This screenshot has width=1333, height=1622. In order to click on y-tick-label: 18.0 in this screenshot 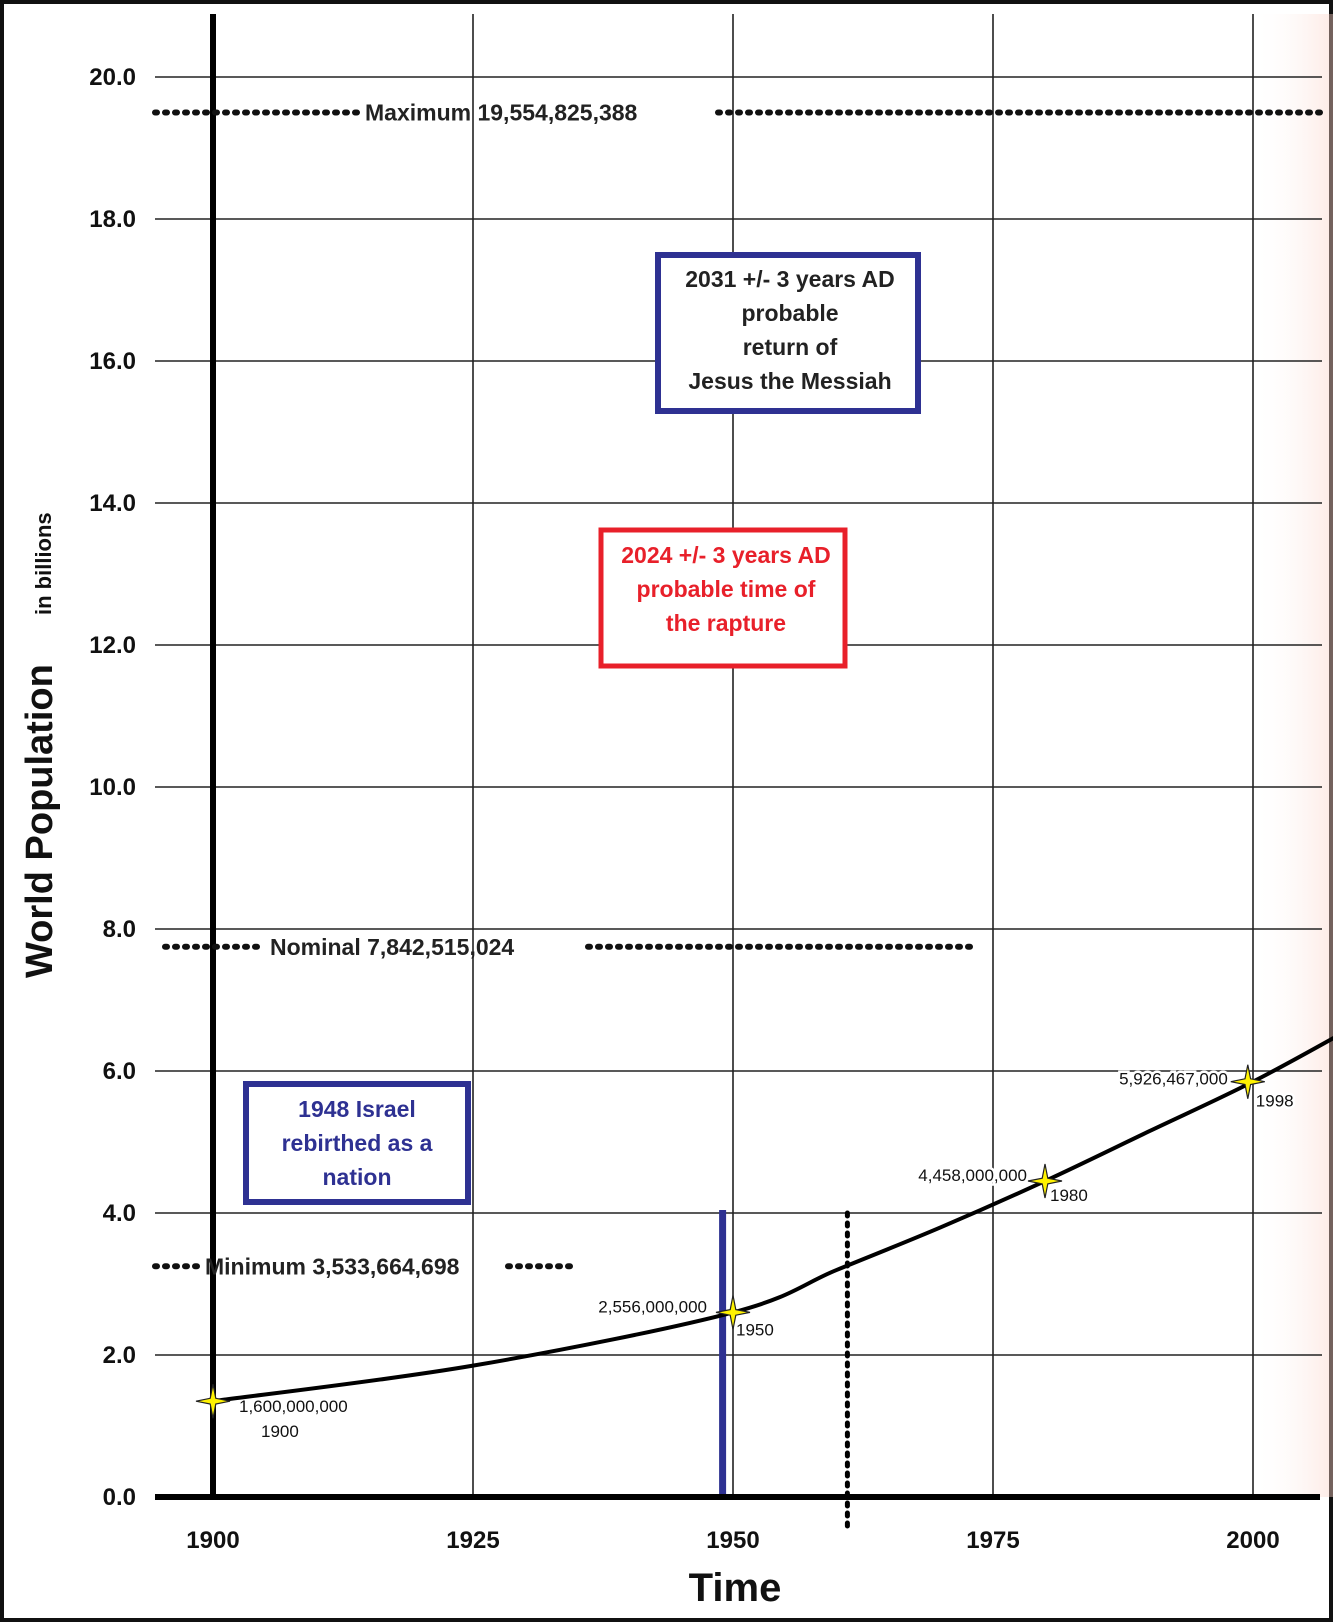, I will do `click(112, 219)`.